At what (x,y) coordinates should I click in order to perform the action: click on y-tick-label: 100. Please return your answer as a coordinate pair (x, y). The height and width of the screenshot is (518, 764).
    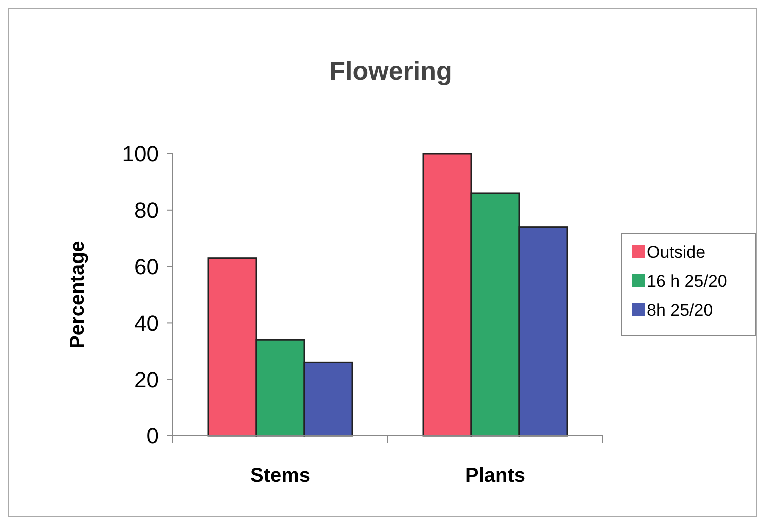
    Looking at the image, I should click on (140, 154).